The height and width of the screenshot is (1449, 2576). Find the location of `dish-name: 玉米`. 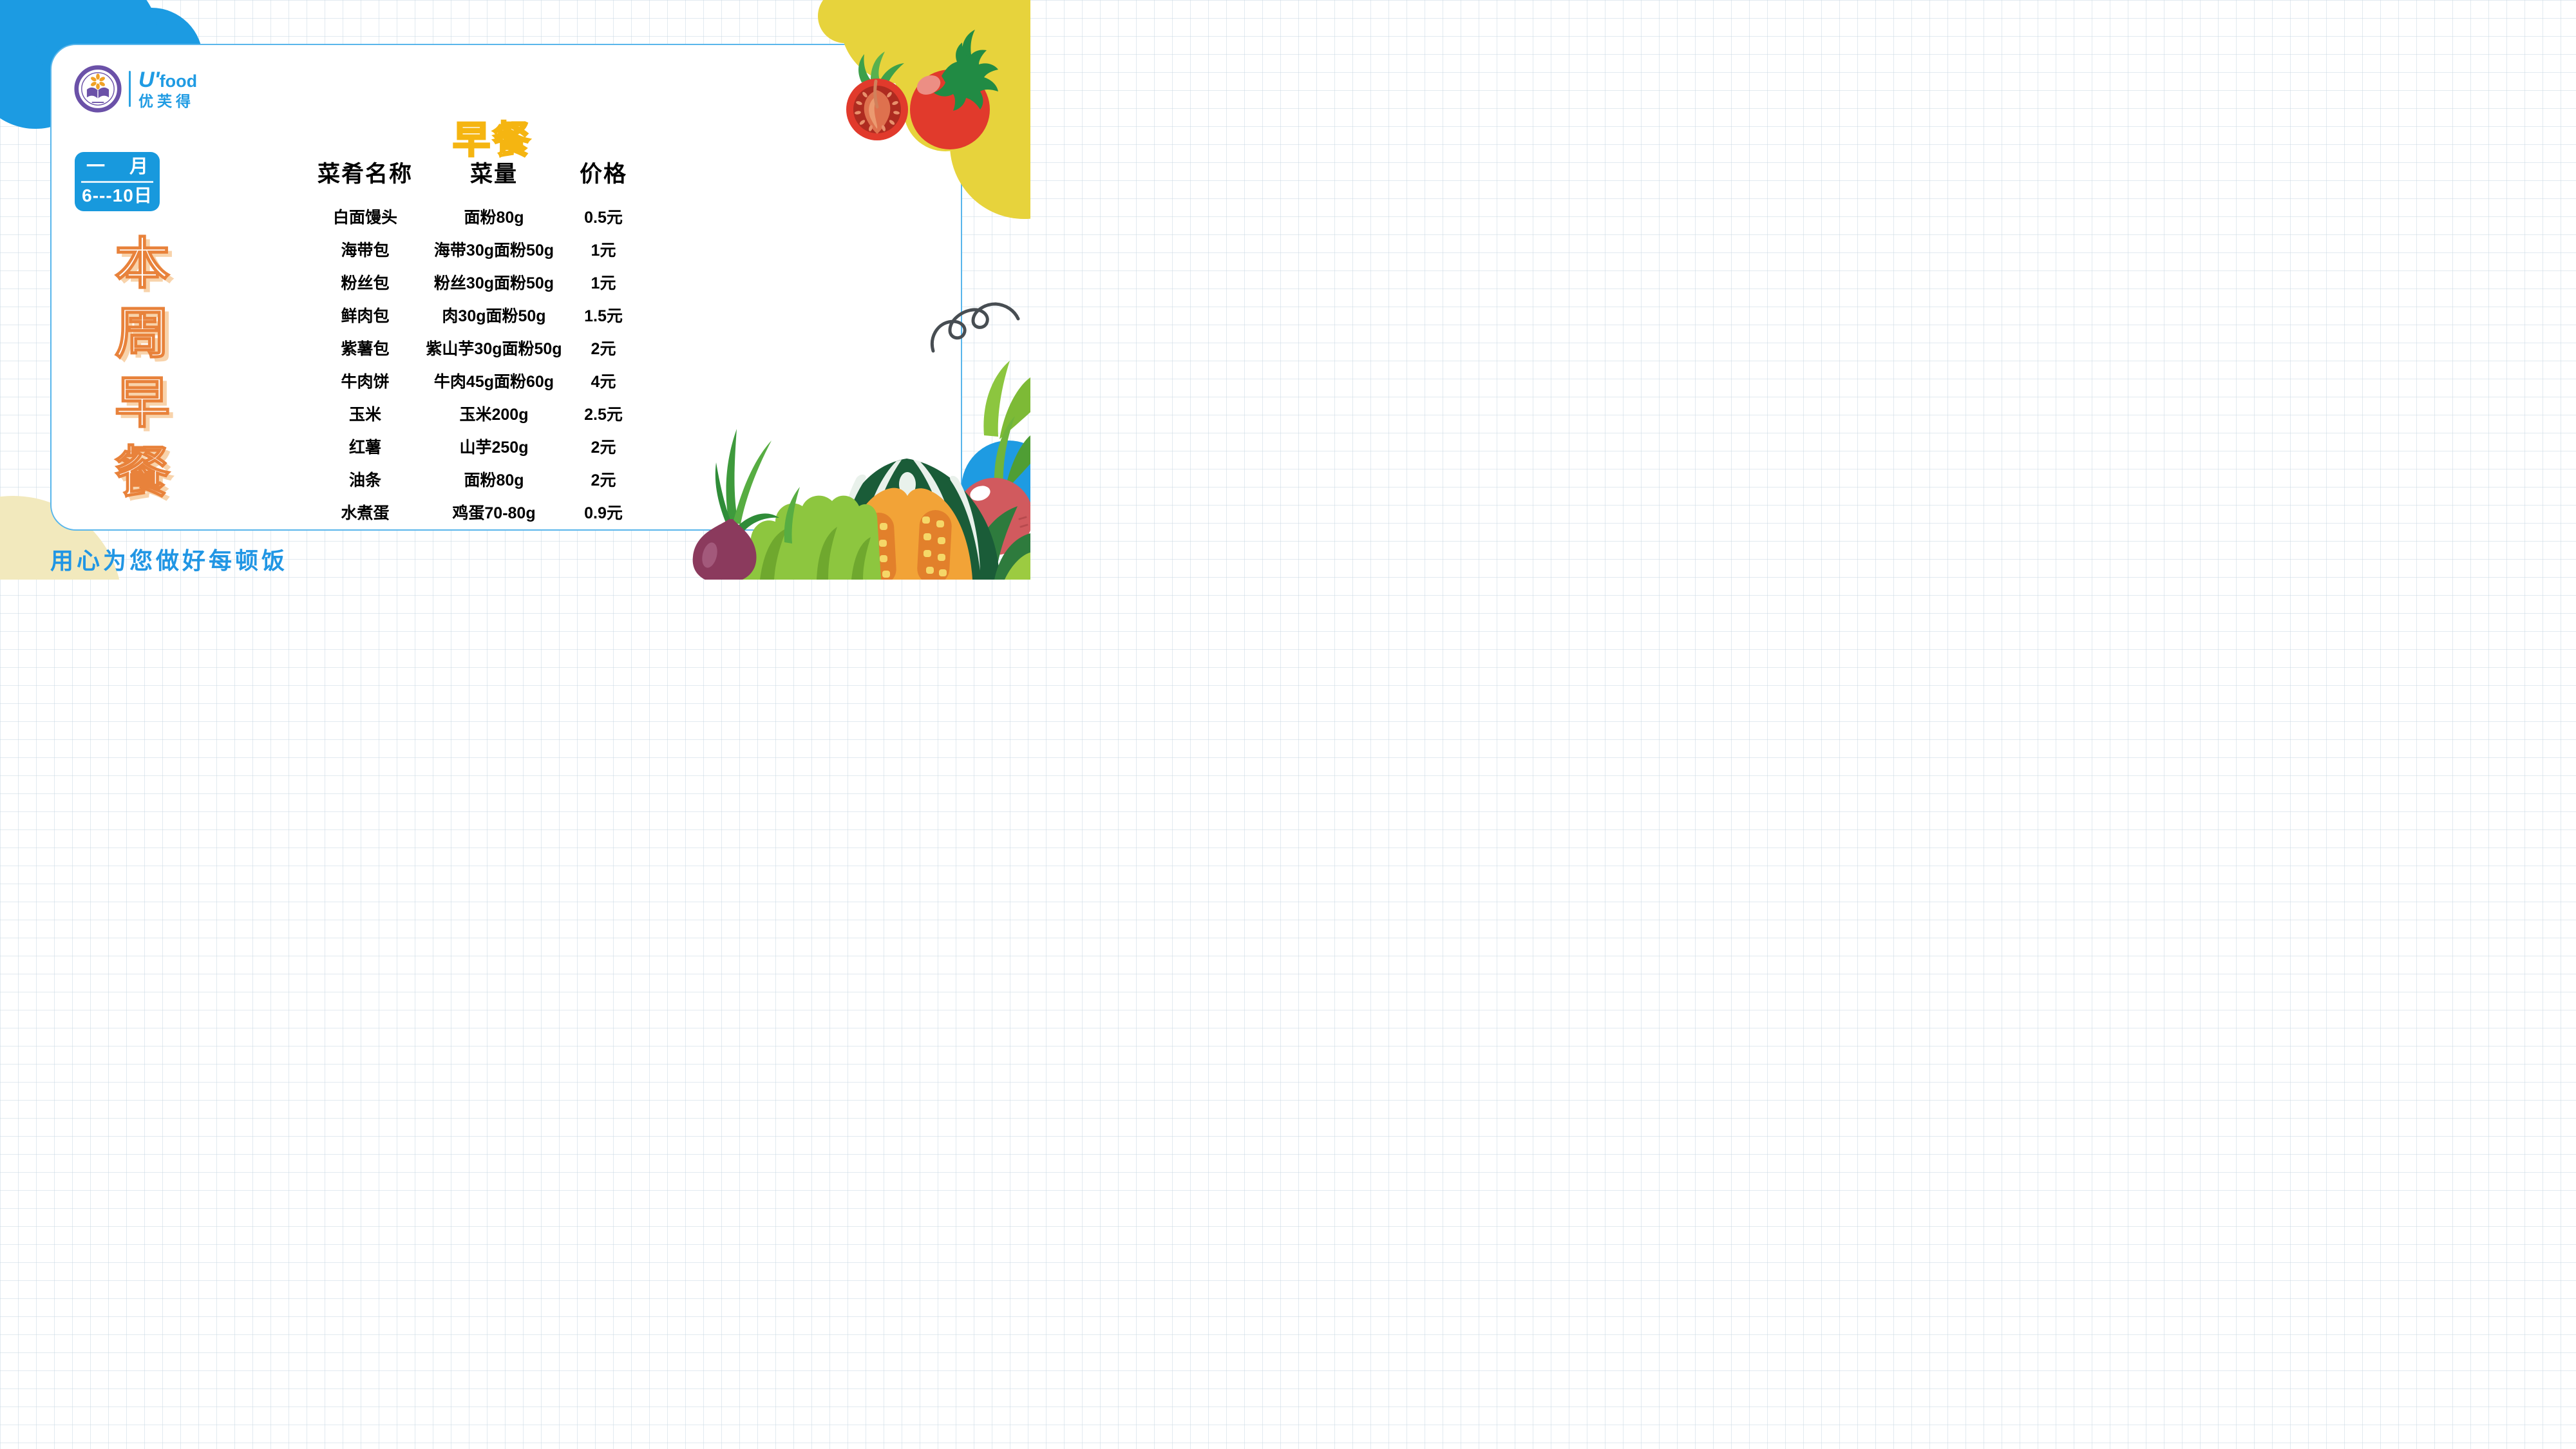

dish-name: 玉米 is located at coordinates (365, 415).